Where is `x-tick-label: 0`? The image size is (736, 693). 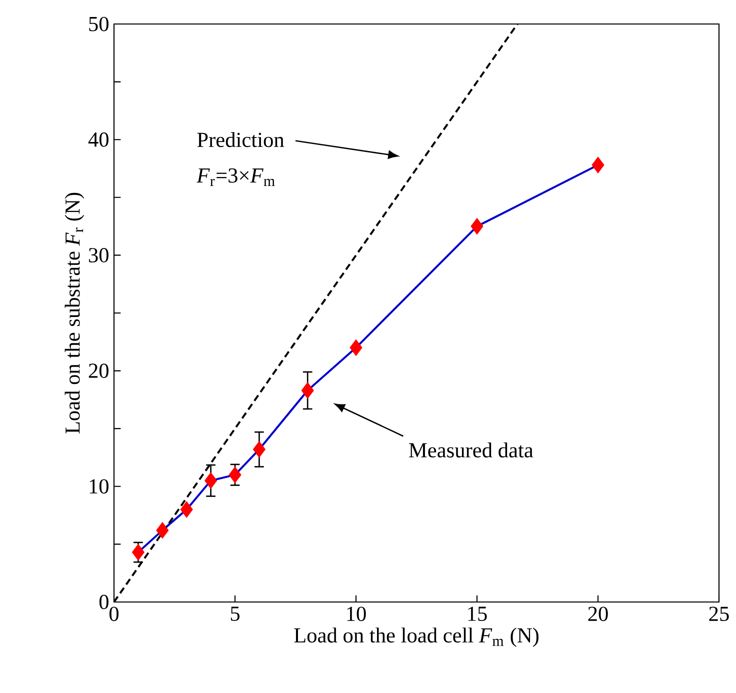 x-tick-label: 0 is located at coordinates (114, 614).